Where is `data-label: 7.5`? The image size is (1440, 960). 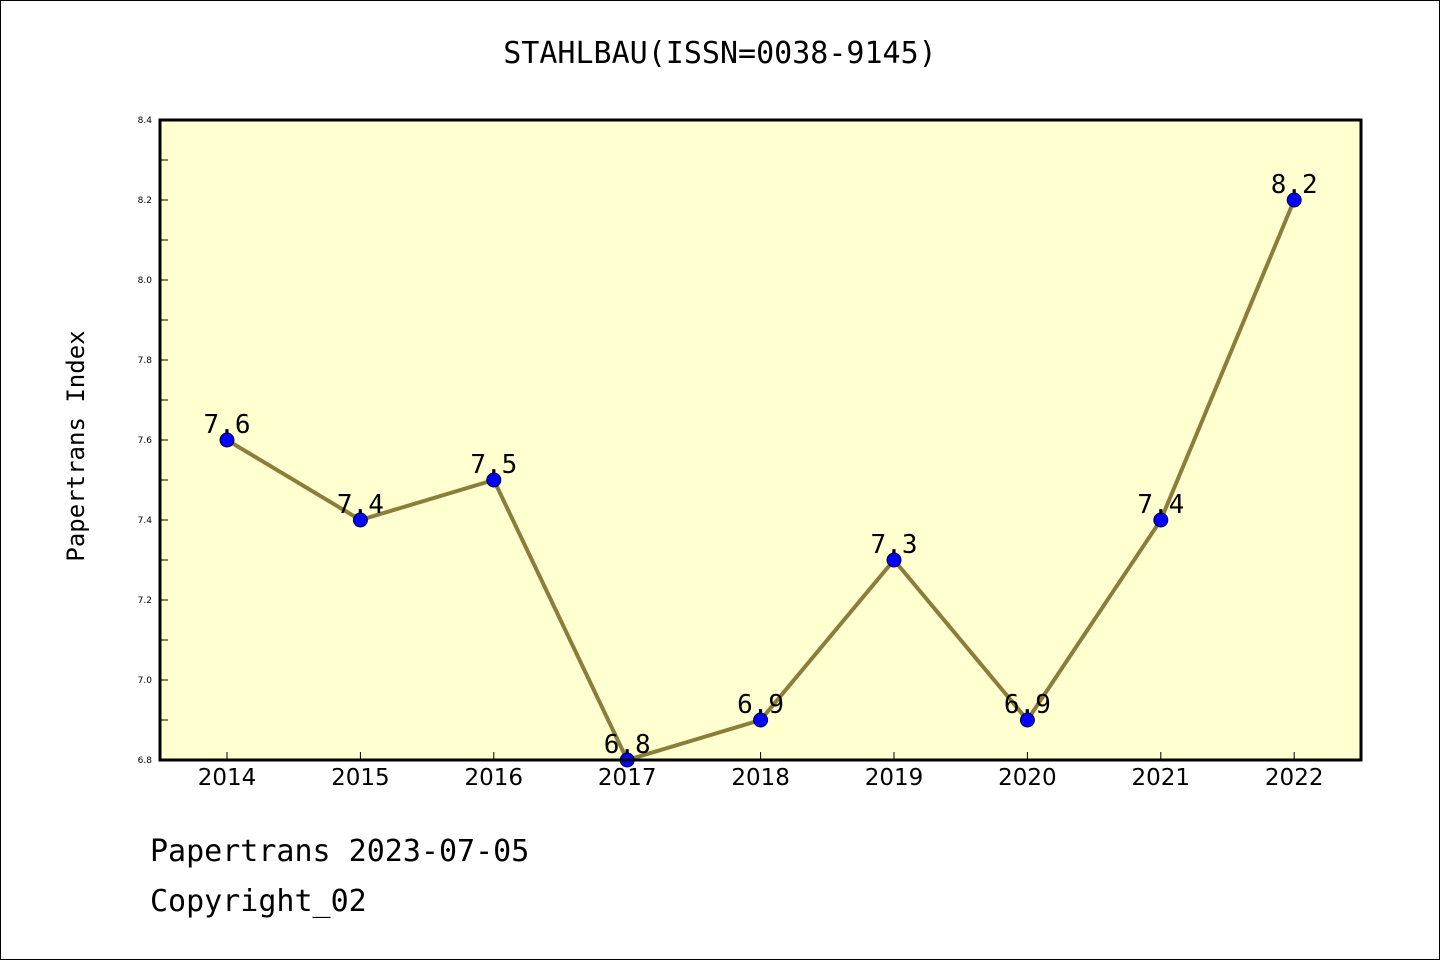
data-label: 7.5 is located at coordinates (493, 465).